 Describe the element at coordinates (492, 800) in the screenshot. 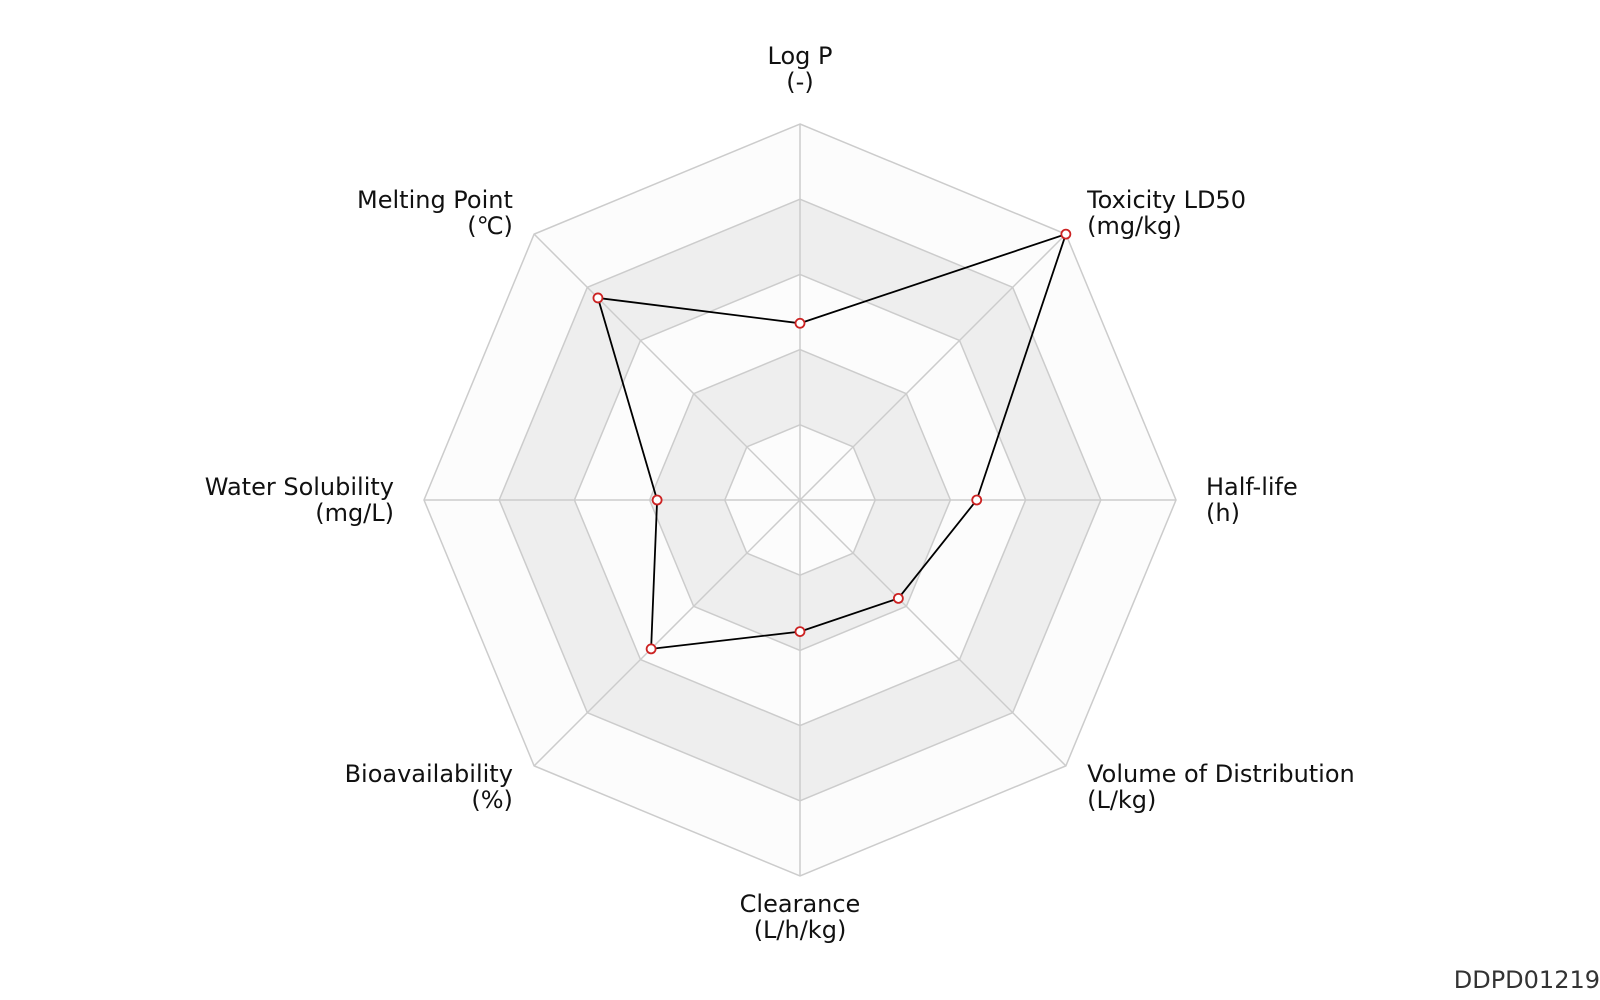

I see `axis-unit-6: (%)` at that location.